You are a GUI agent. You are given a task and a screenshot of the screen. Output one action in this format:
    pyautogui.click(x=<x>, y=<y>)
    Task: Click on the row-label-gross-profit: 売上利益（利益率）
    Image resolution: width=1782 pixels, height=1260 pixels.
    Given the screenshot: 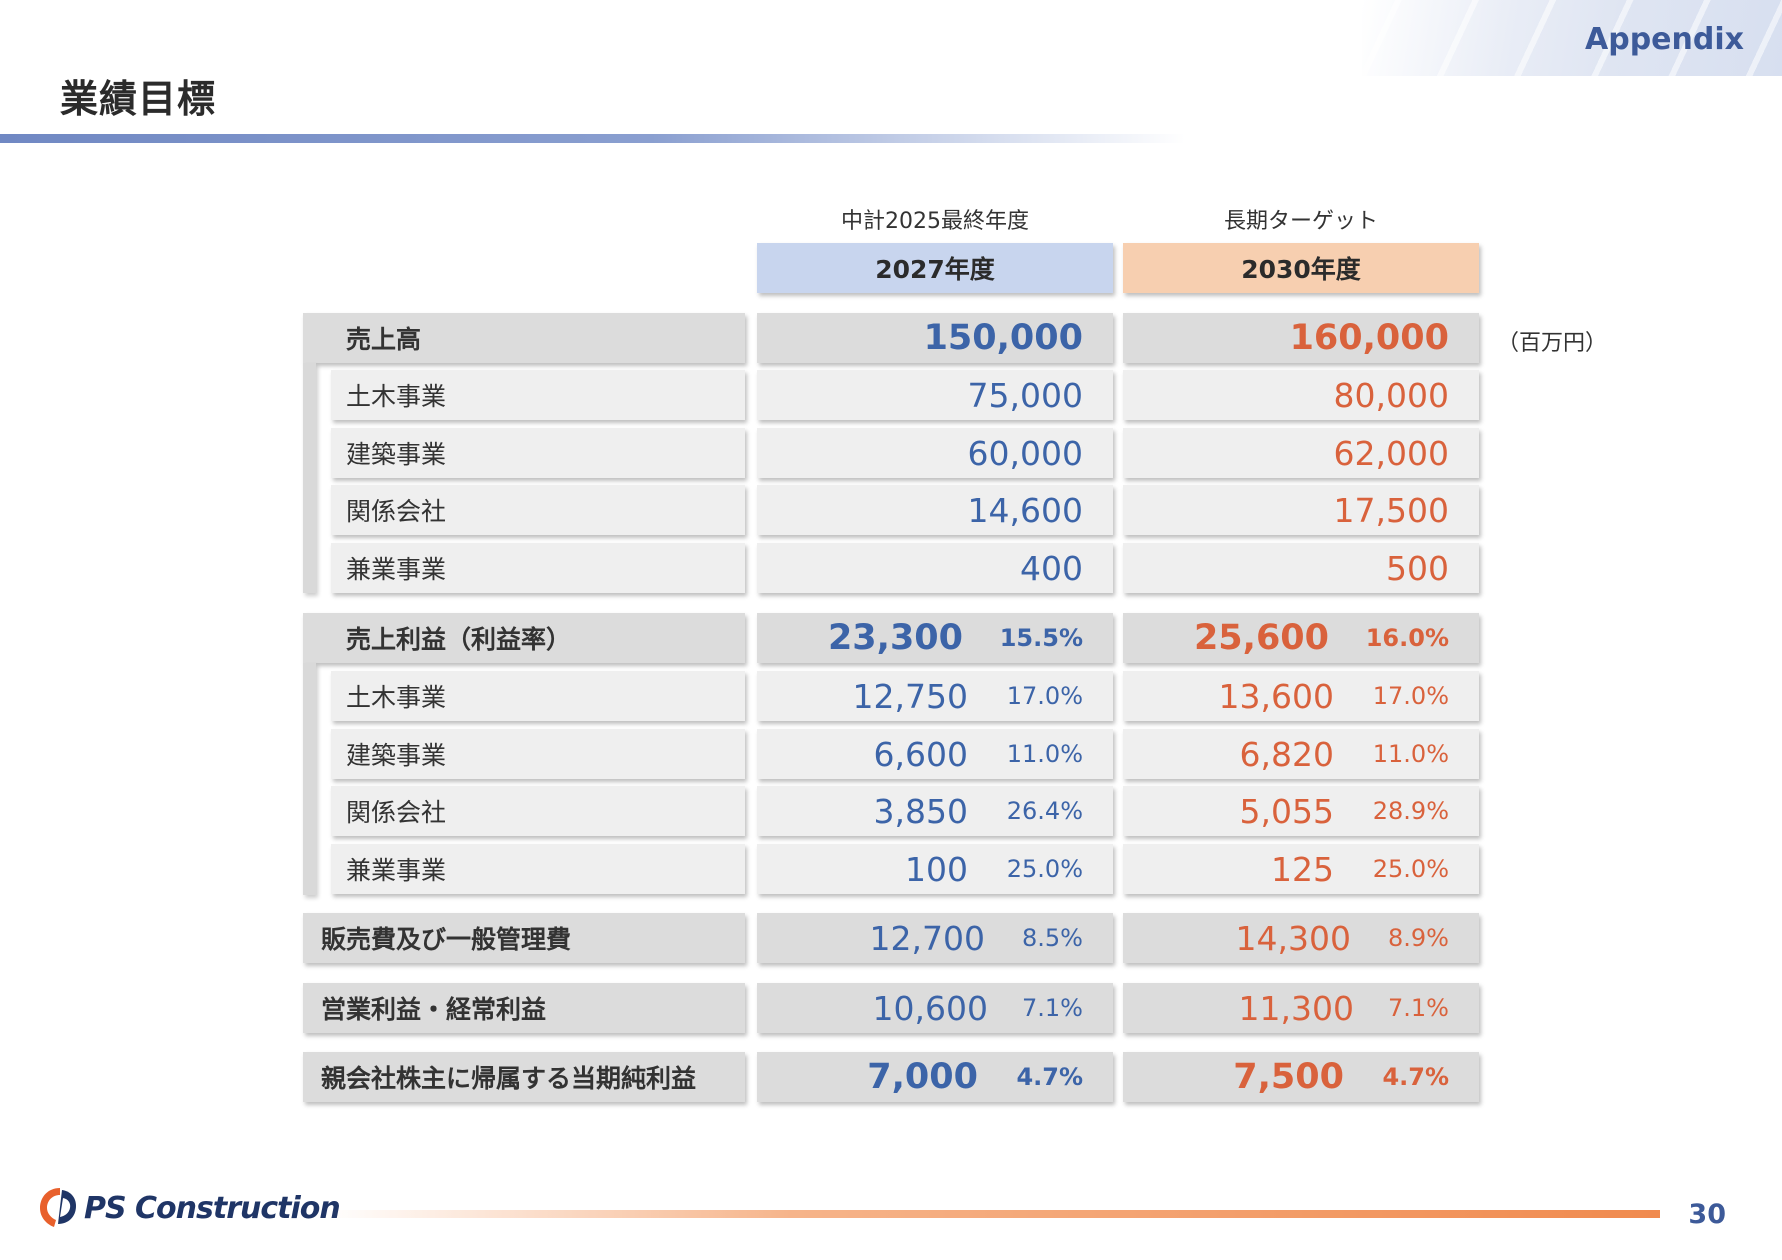 What is the action you would take?
    pyautogui.click(x=524, y=638)
    